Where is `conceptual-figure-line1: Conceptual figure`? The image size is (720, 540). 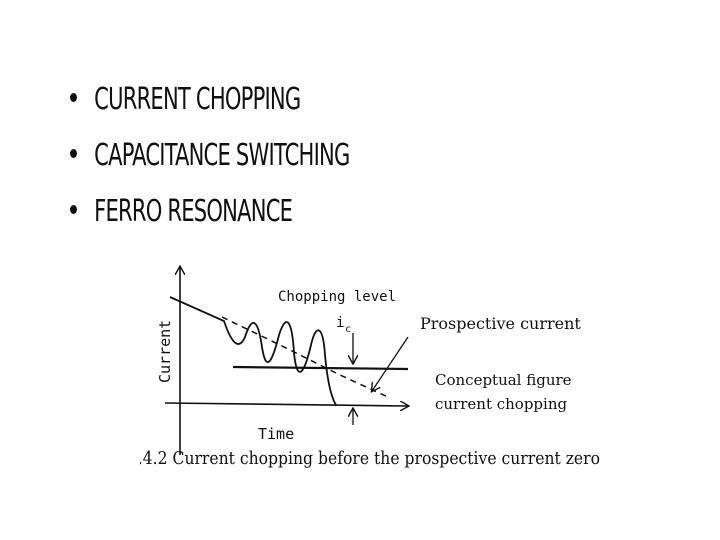
conceptual-figure-line1: Conceptual figure is located at coordinates (503, 380).